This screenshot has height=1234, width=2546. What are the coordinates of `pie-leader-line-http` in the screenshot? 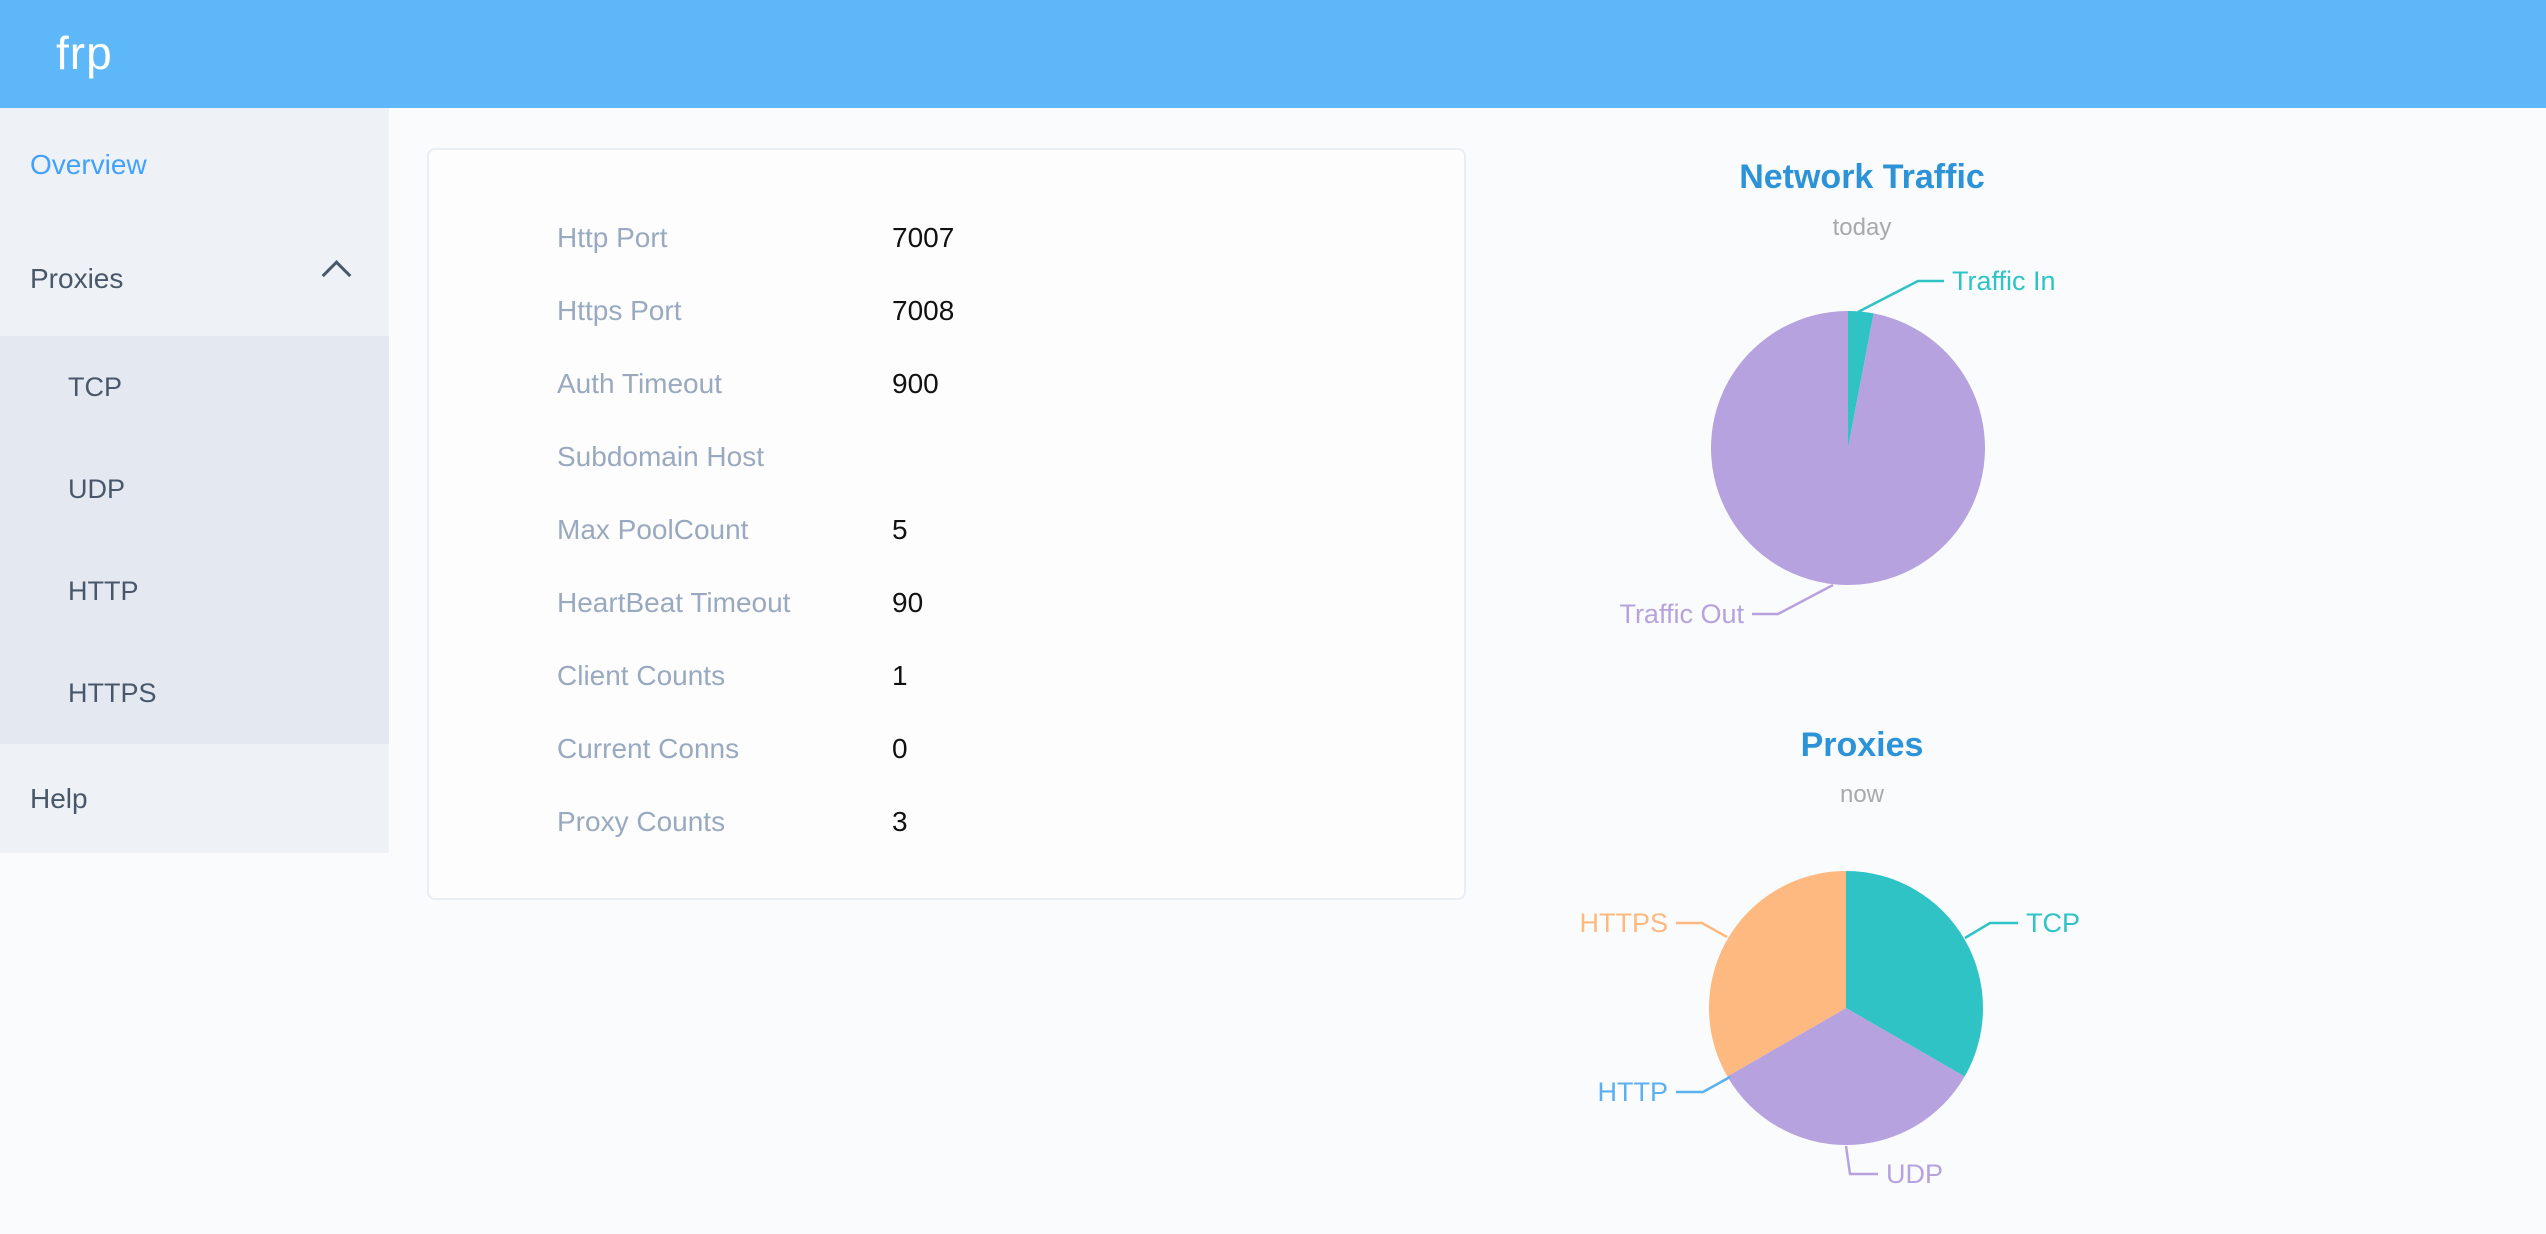 It's located at (1703, 1084).